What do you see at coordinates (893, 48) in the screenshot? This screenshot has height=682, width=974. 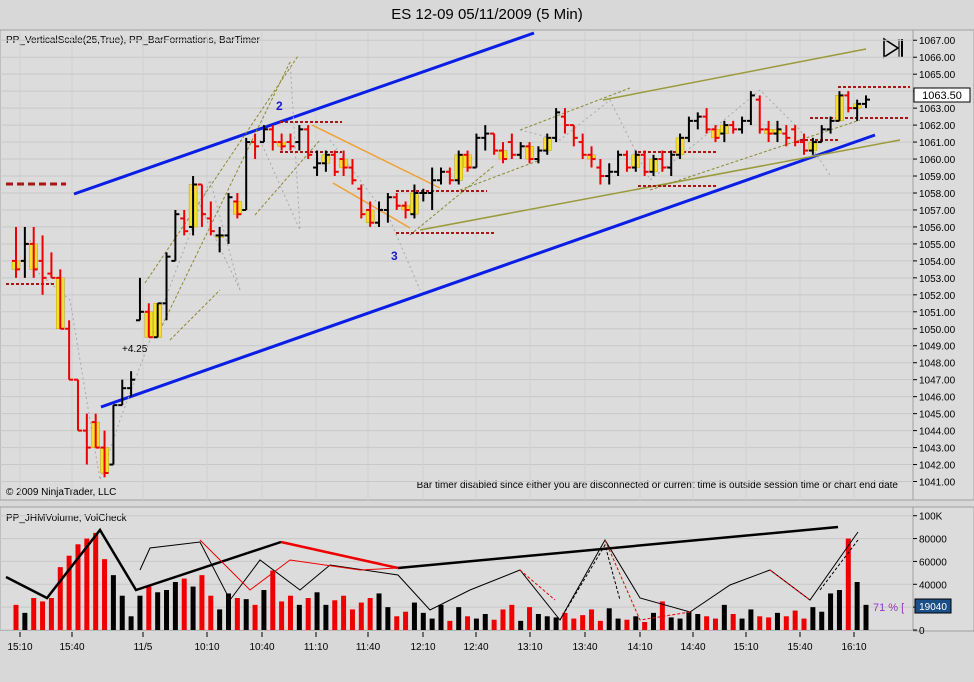 I see `scroll-to-end-icon` at bounding box center [893, 48].